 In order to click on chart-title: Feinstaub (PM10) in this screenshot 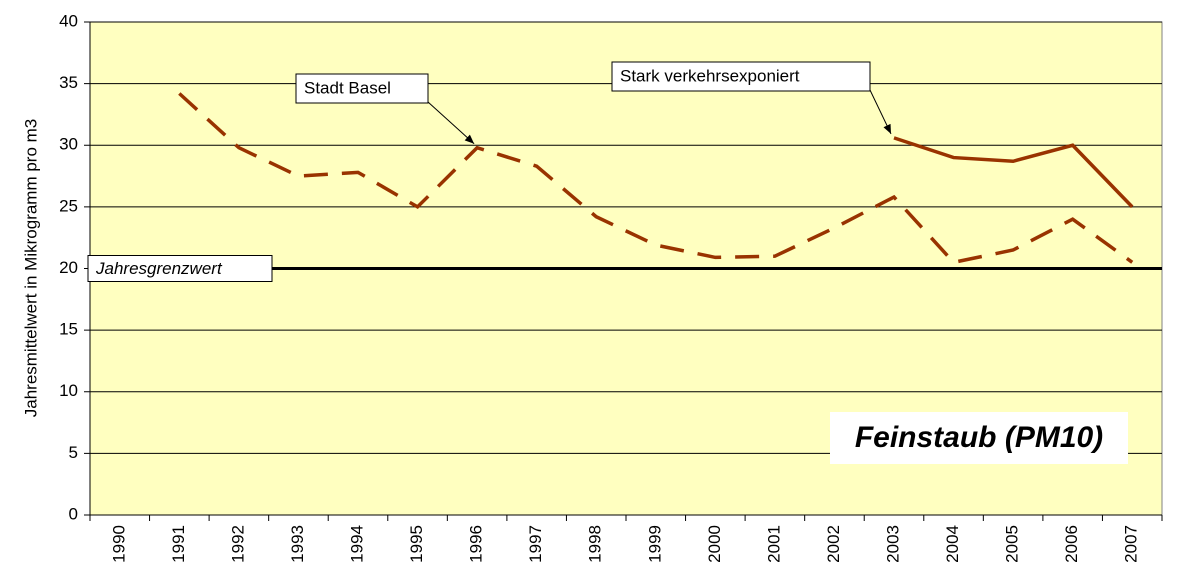, I will do `click(979, 437)`.